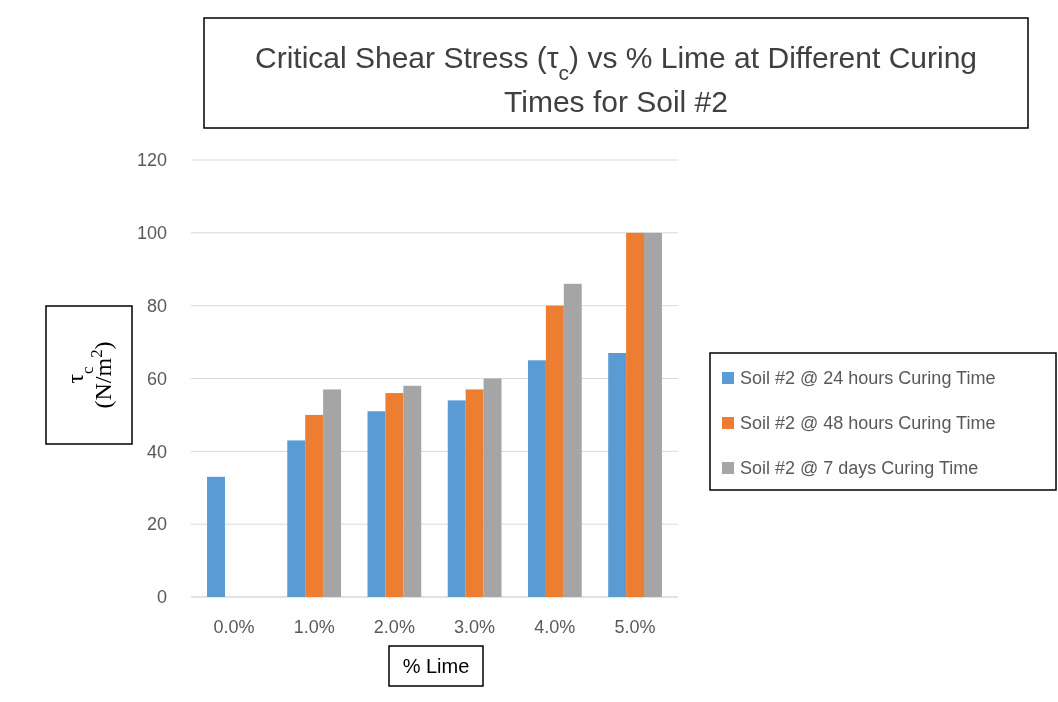 This screenshot has width=1058, height=702. I want to click on legend-label: Soil #2 @ 48 hours Curing Time, so click(868, 423).